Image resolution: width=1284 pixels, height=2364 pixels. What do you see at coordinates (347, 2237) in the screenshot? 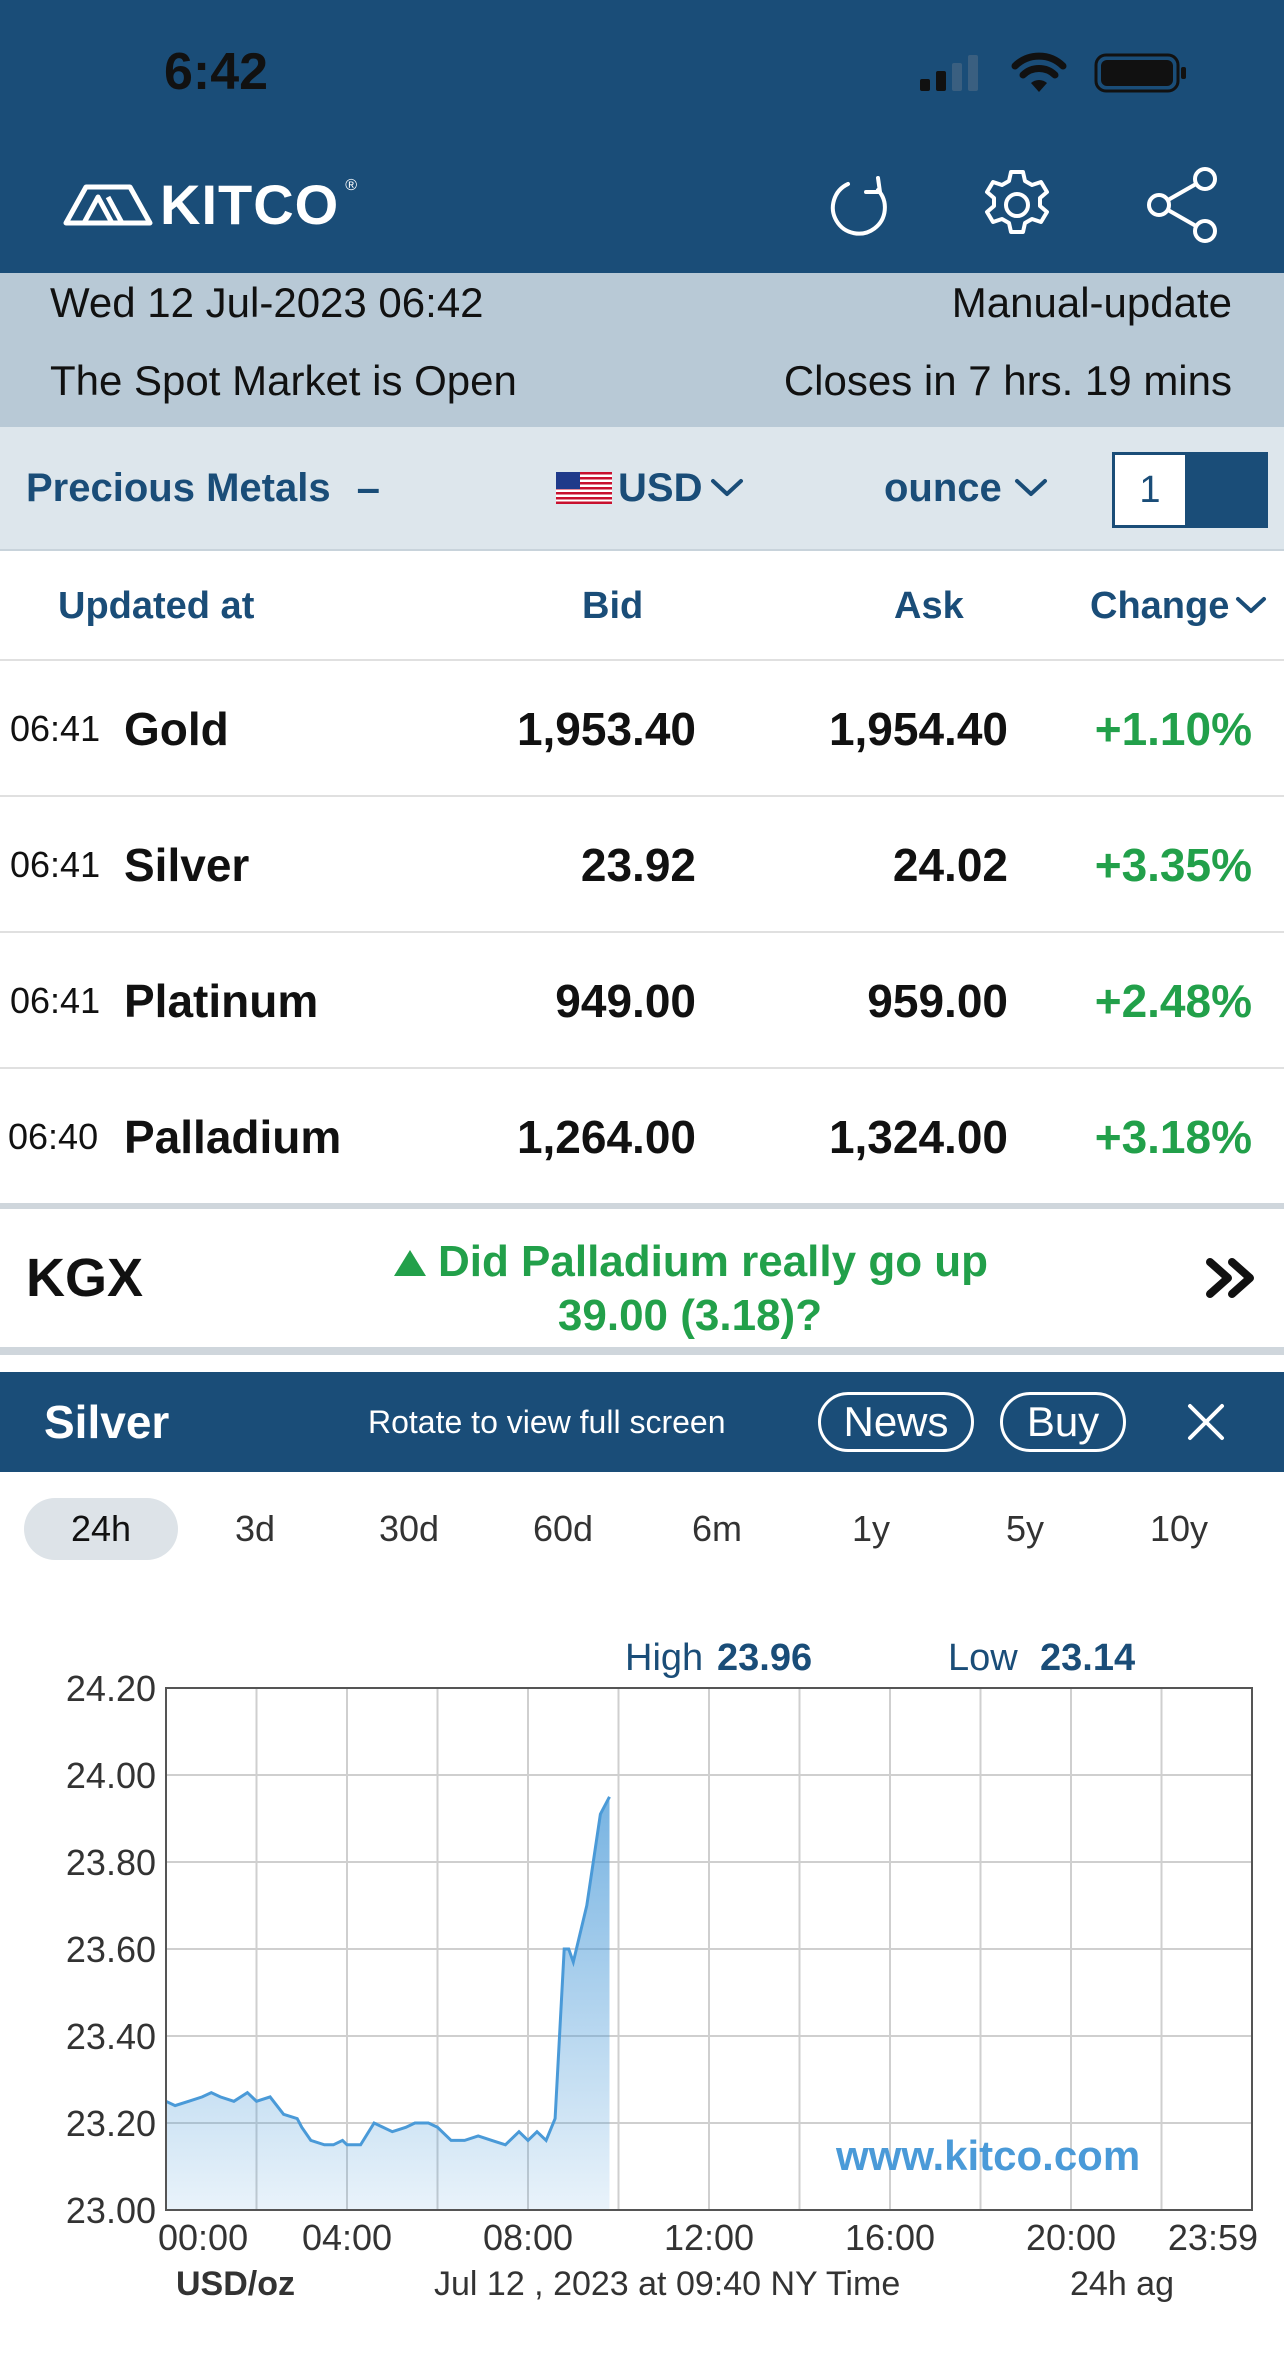
I see `x-tick-label: 04:00` at bounding box center [347, 2237].